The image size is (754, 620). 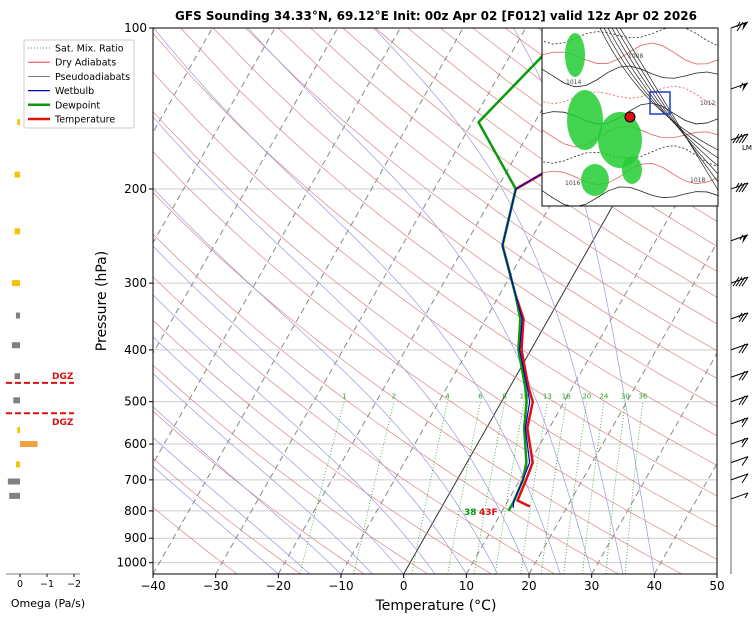 I want to click on mixing-ratio-label: 13, so click(x=547, y=397).